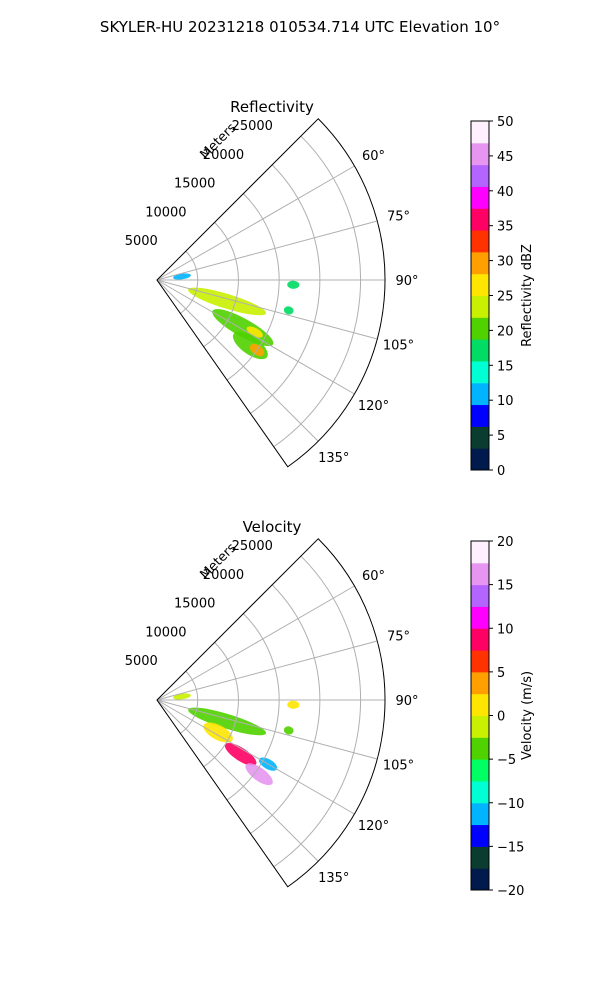 This screenshot has height=1000, width=600. Describe the element at coordinates (505, 331) in the screenshot. I see `colorbar-tick-label: 20` at that location.